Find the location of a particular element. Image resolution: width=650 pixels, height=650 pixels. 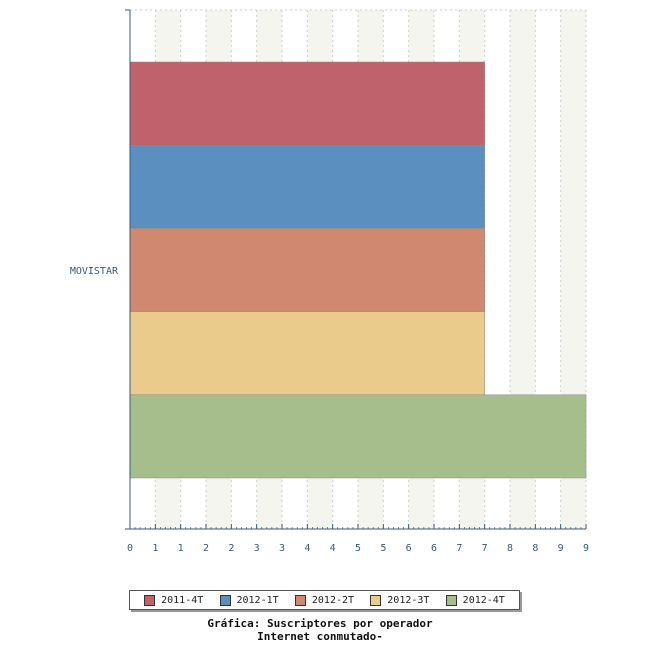

legend-item: 2012-1T is located at coordinates (249, 600).